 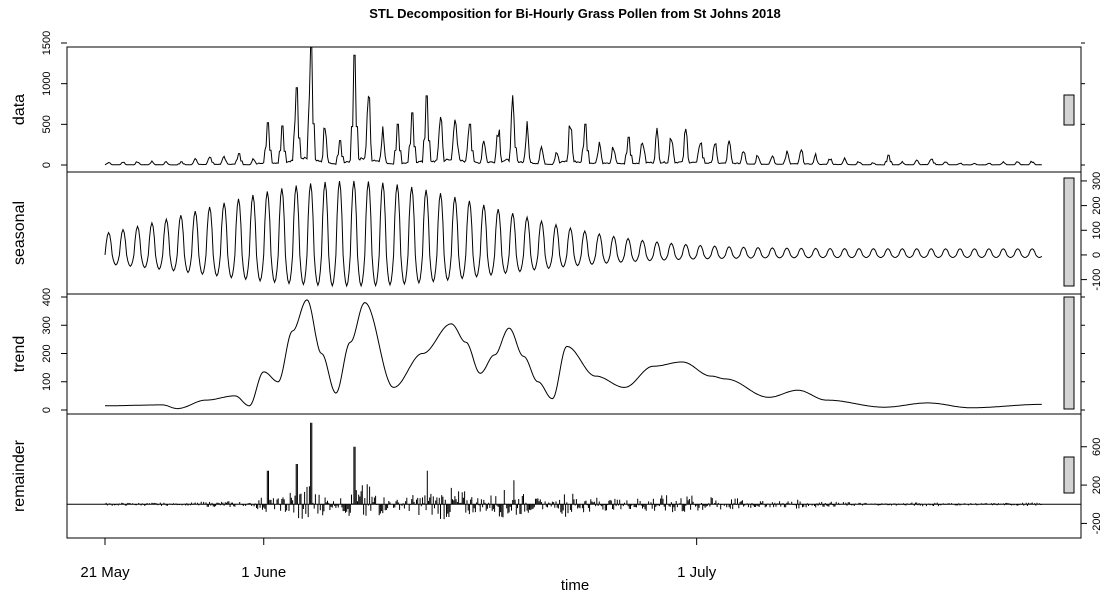 What do you see at coordinates (47, 353) in the screenshot?
I see `ytick-label-trend: 200` at bounding box center [47, 353].